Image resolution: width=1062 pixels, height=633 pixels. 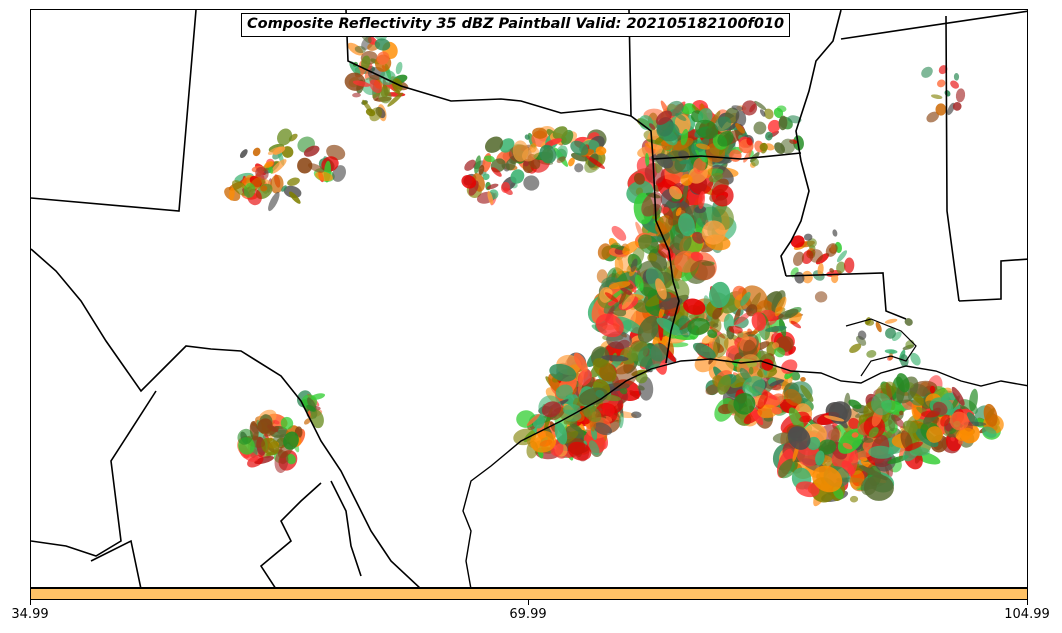 I want to click on ar-tx-line, so click(x=727, y=156).